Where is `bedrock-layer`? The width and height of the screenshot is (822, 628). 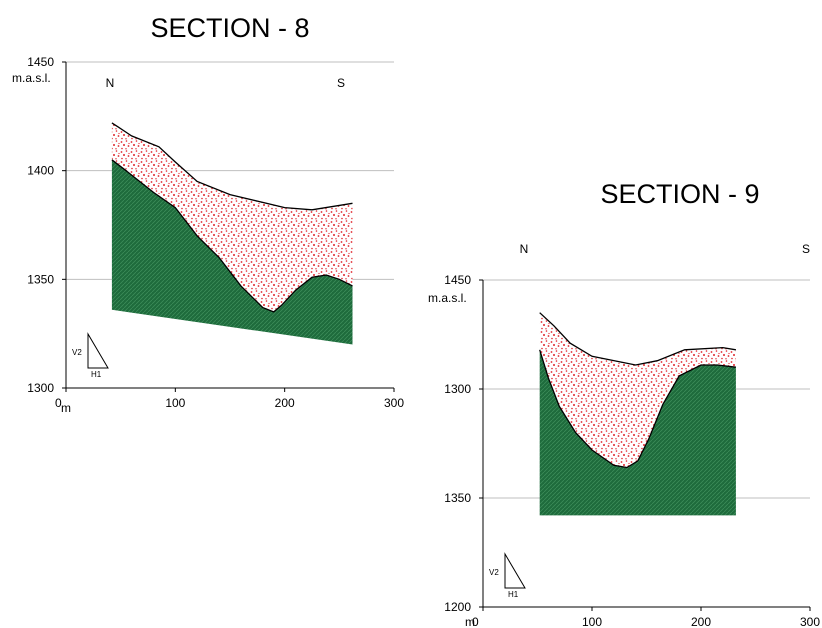 bedrock-layer is located at coordinates (637, 432).